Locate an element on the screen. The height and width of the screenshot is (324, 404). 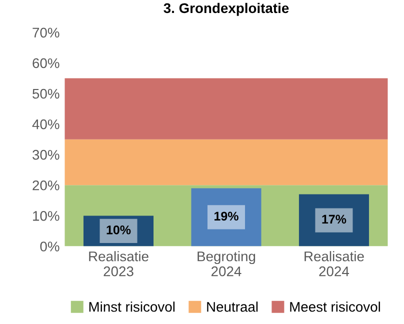
y-tick-label: 0% is located at coordinates (50, 247).